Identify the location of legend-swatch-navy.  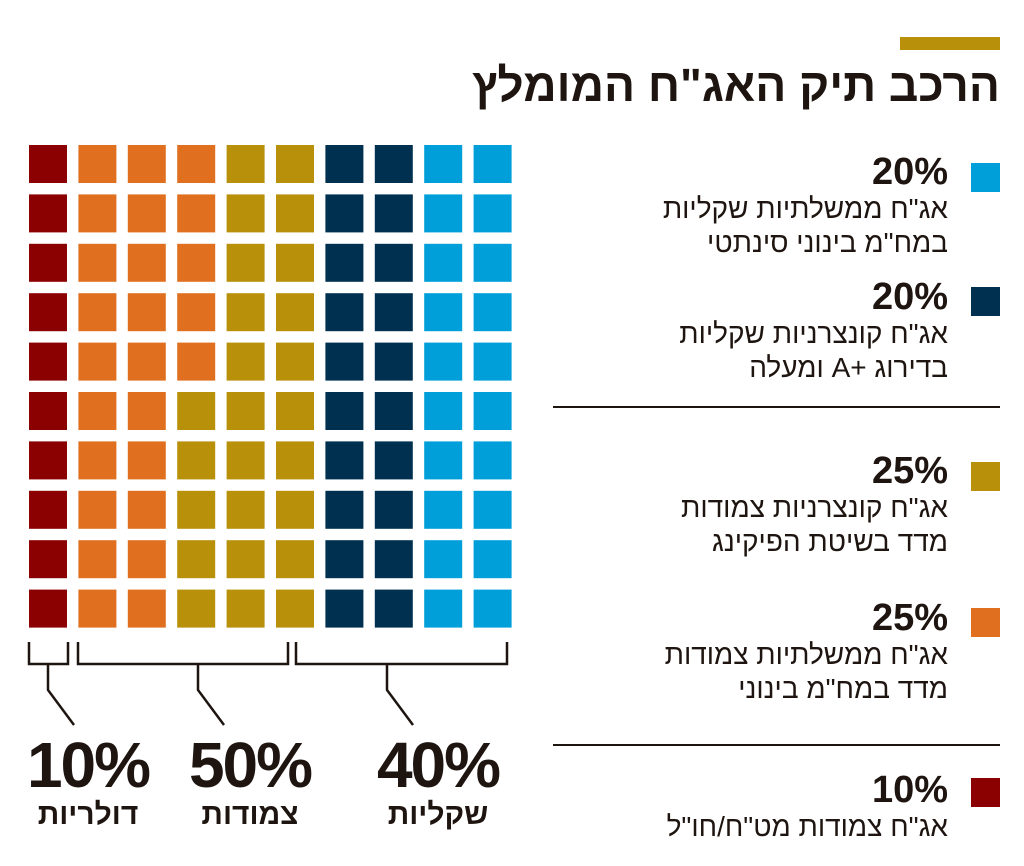
(985, 301).